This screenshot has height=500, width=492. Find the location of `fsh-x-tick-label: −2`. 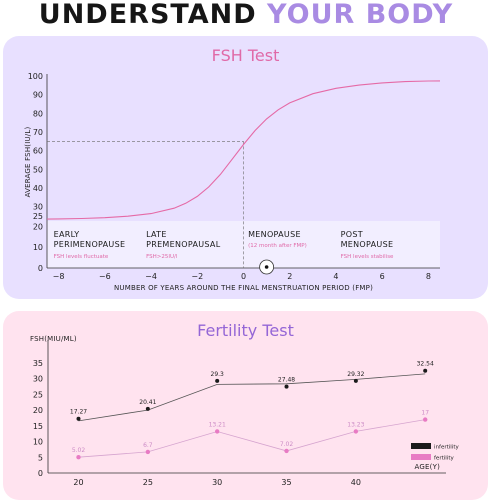

fsh-x-tick-label: −2 is located at coordinates (197, 276).